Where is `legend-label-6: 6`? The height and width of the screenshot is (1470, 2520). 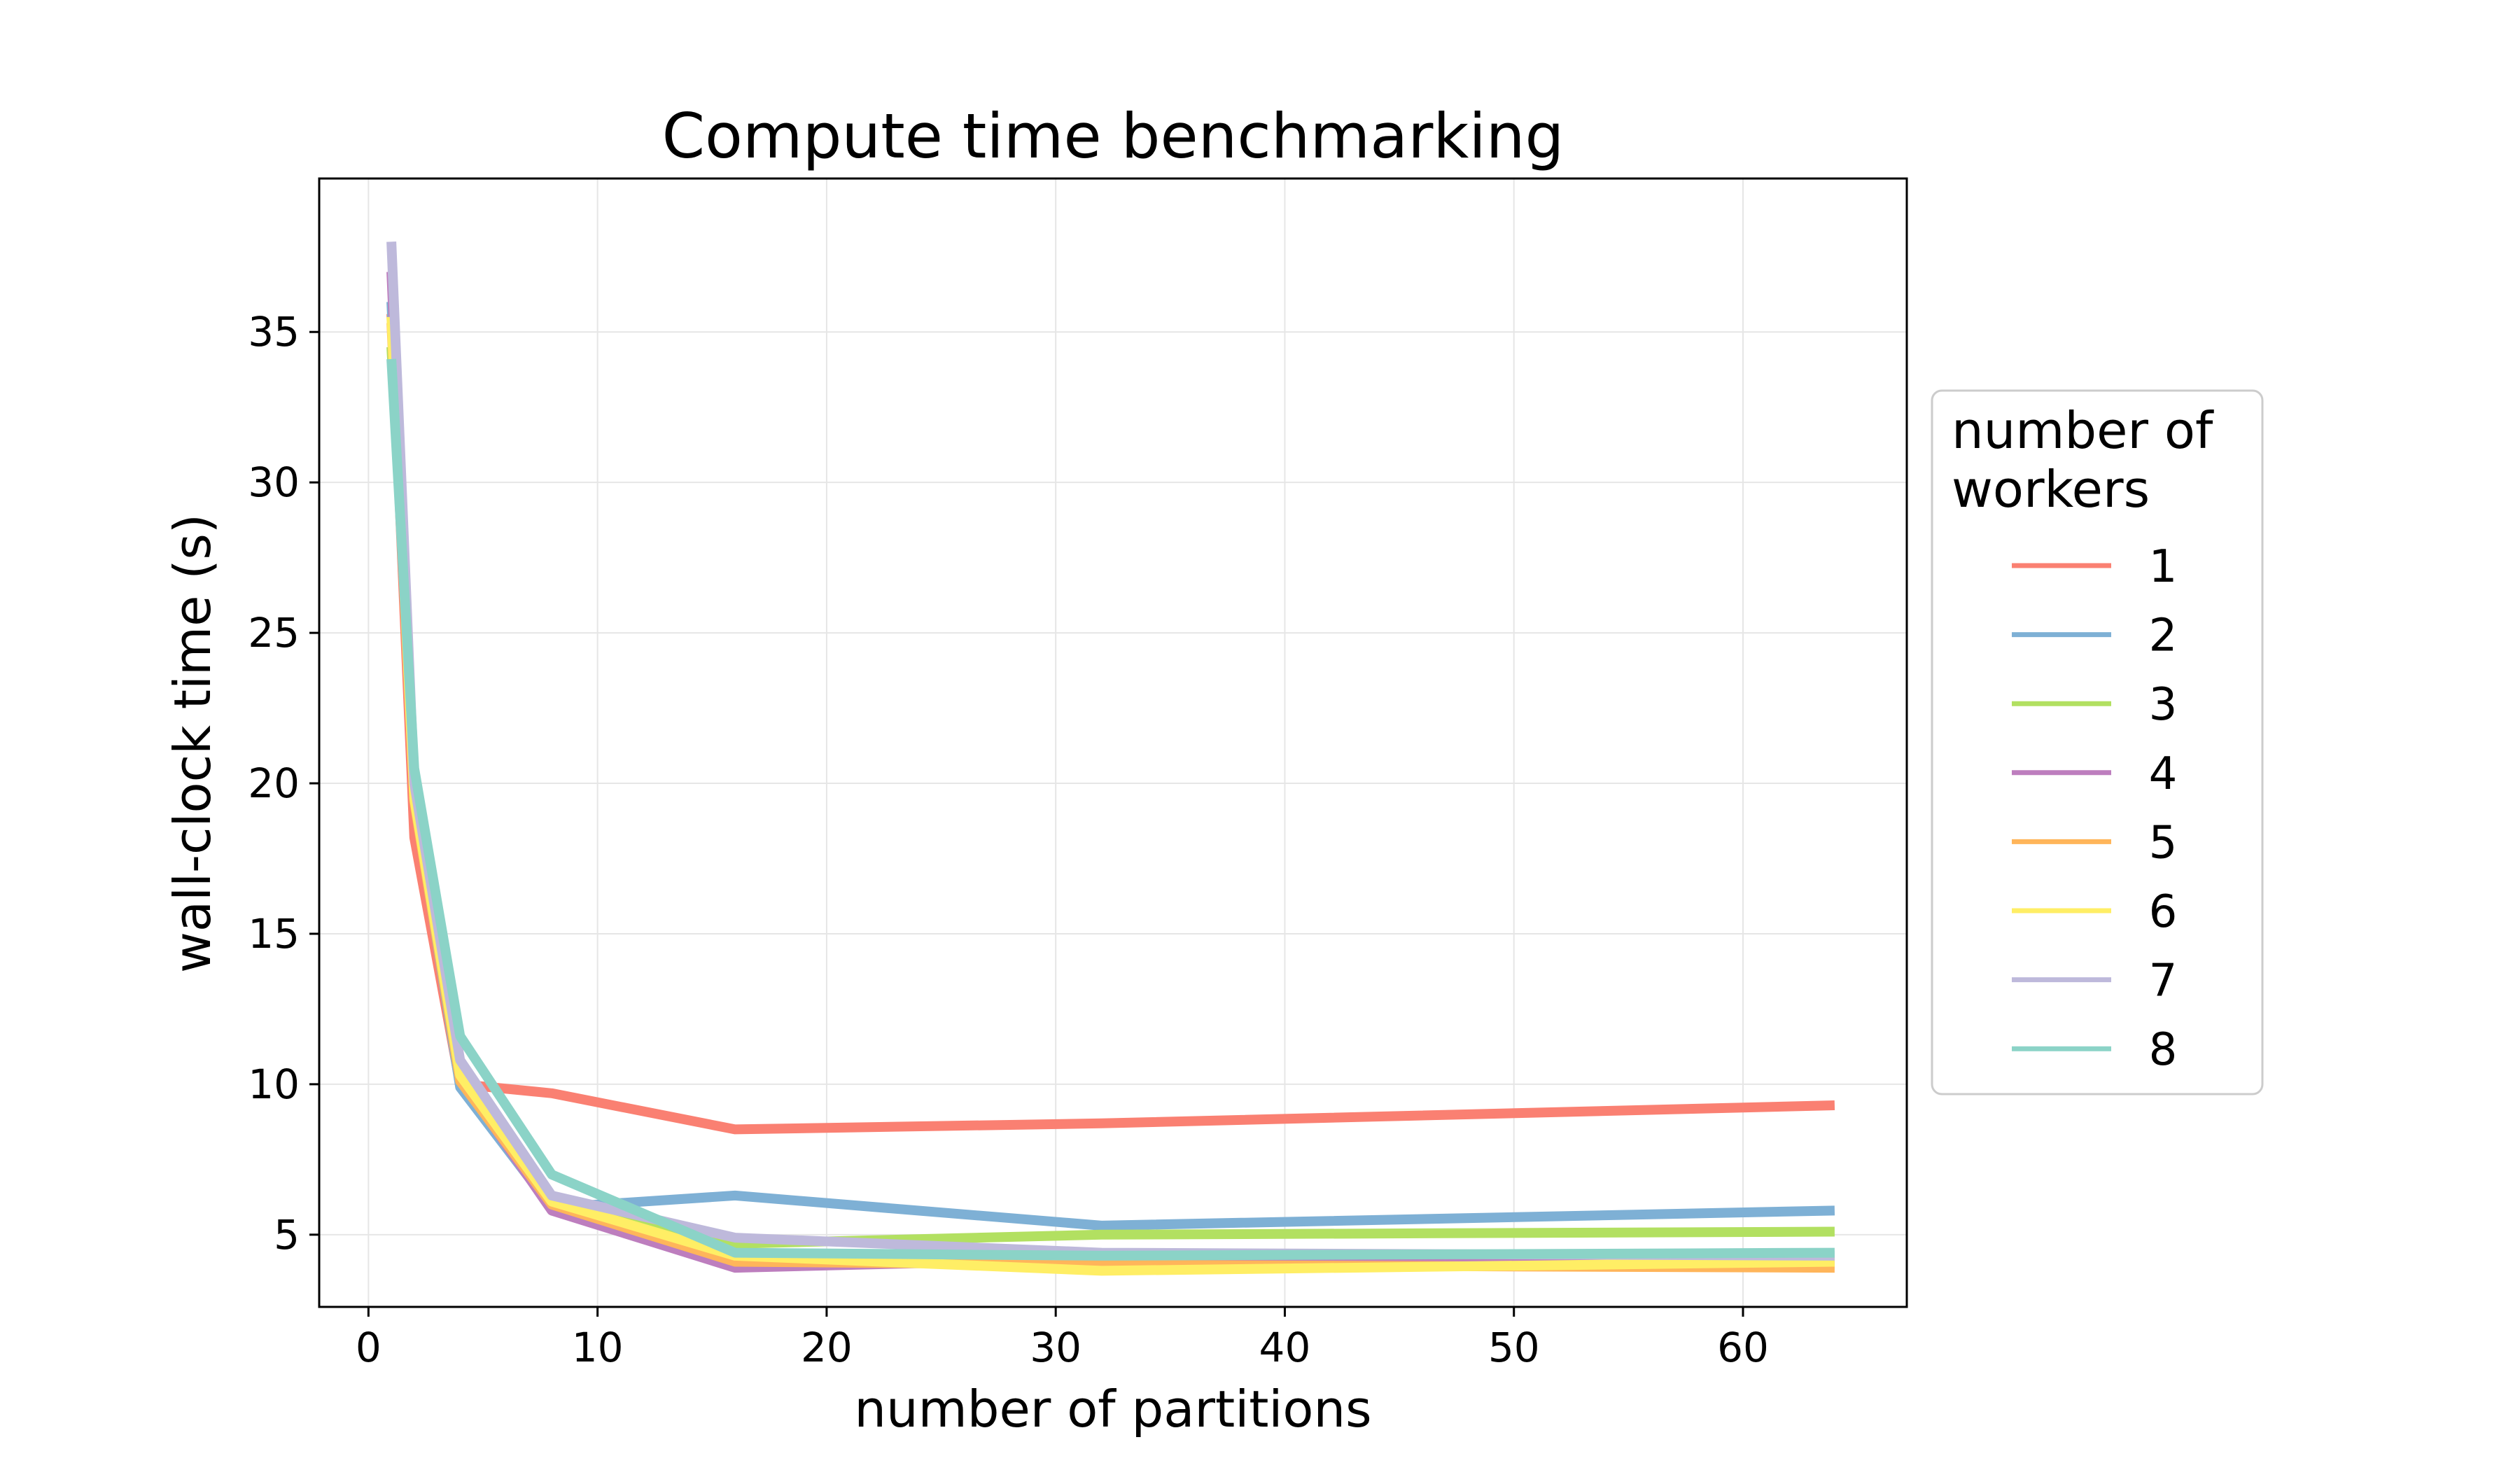 legend-label-6: 6 is located at coordinates (2163, 912).